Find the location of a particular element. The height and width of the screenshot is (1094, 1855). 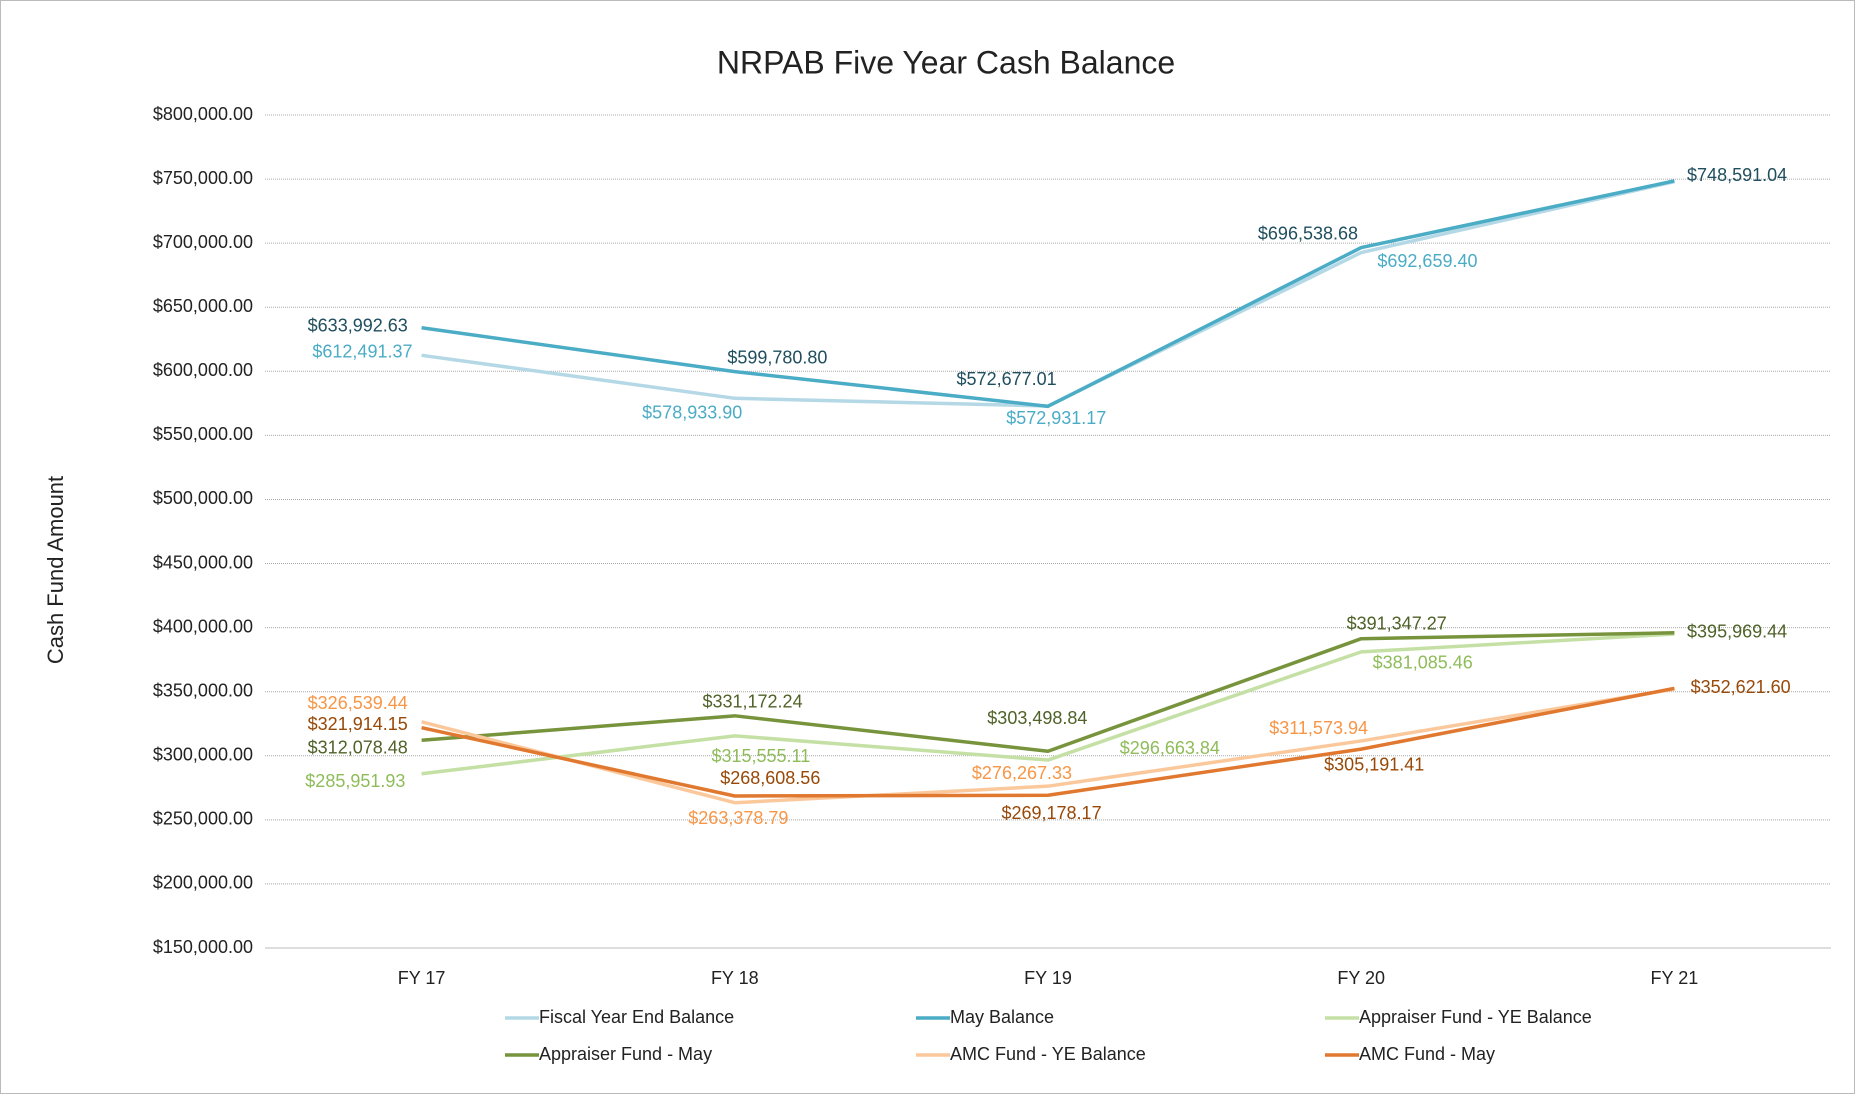

data-label: $263,378.79 is located at coordinates (738, 818).